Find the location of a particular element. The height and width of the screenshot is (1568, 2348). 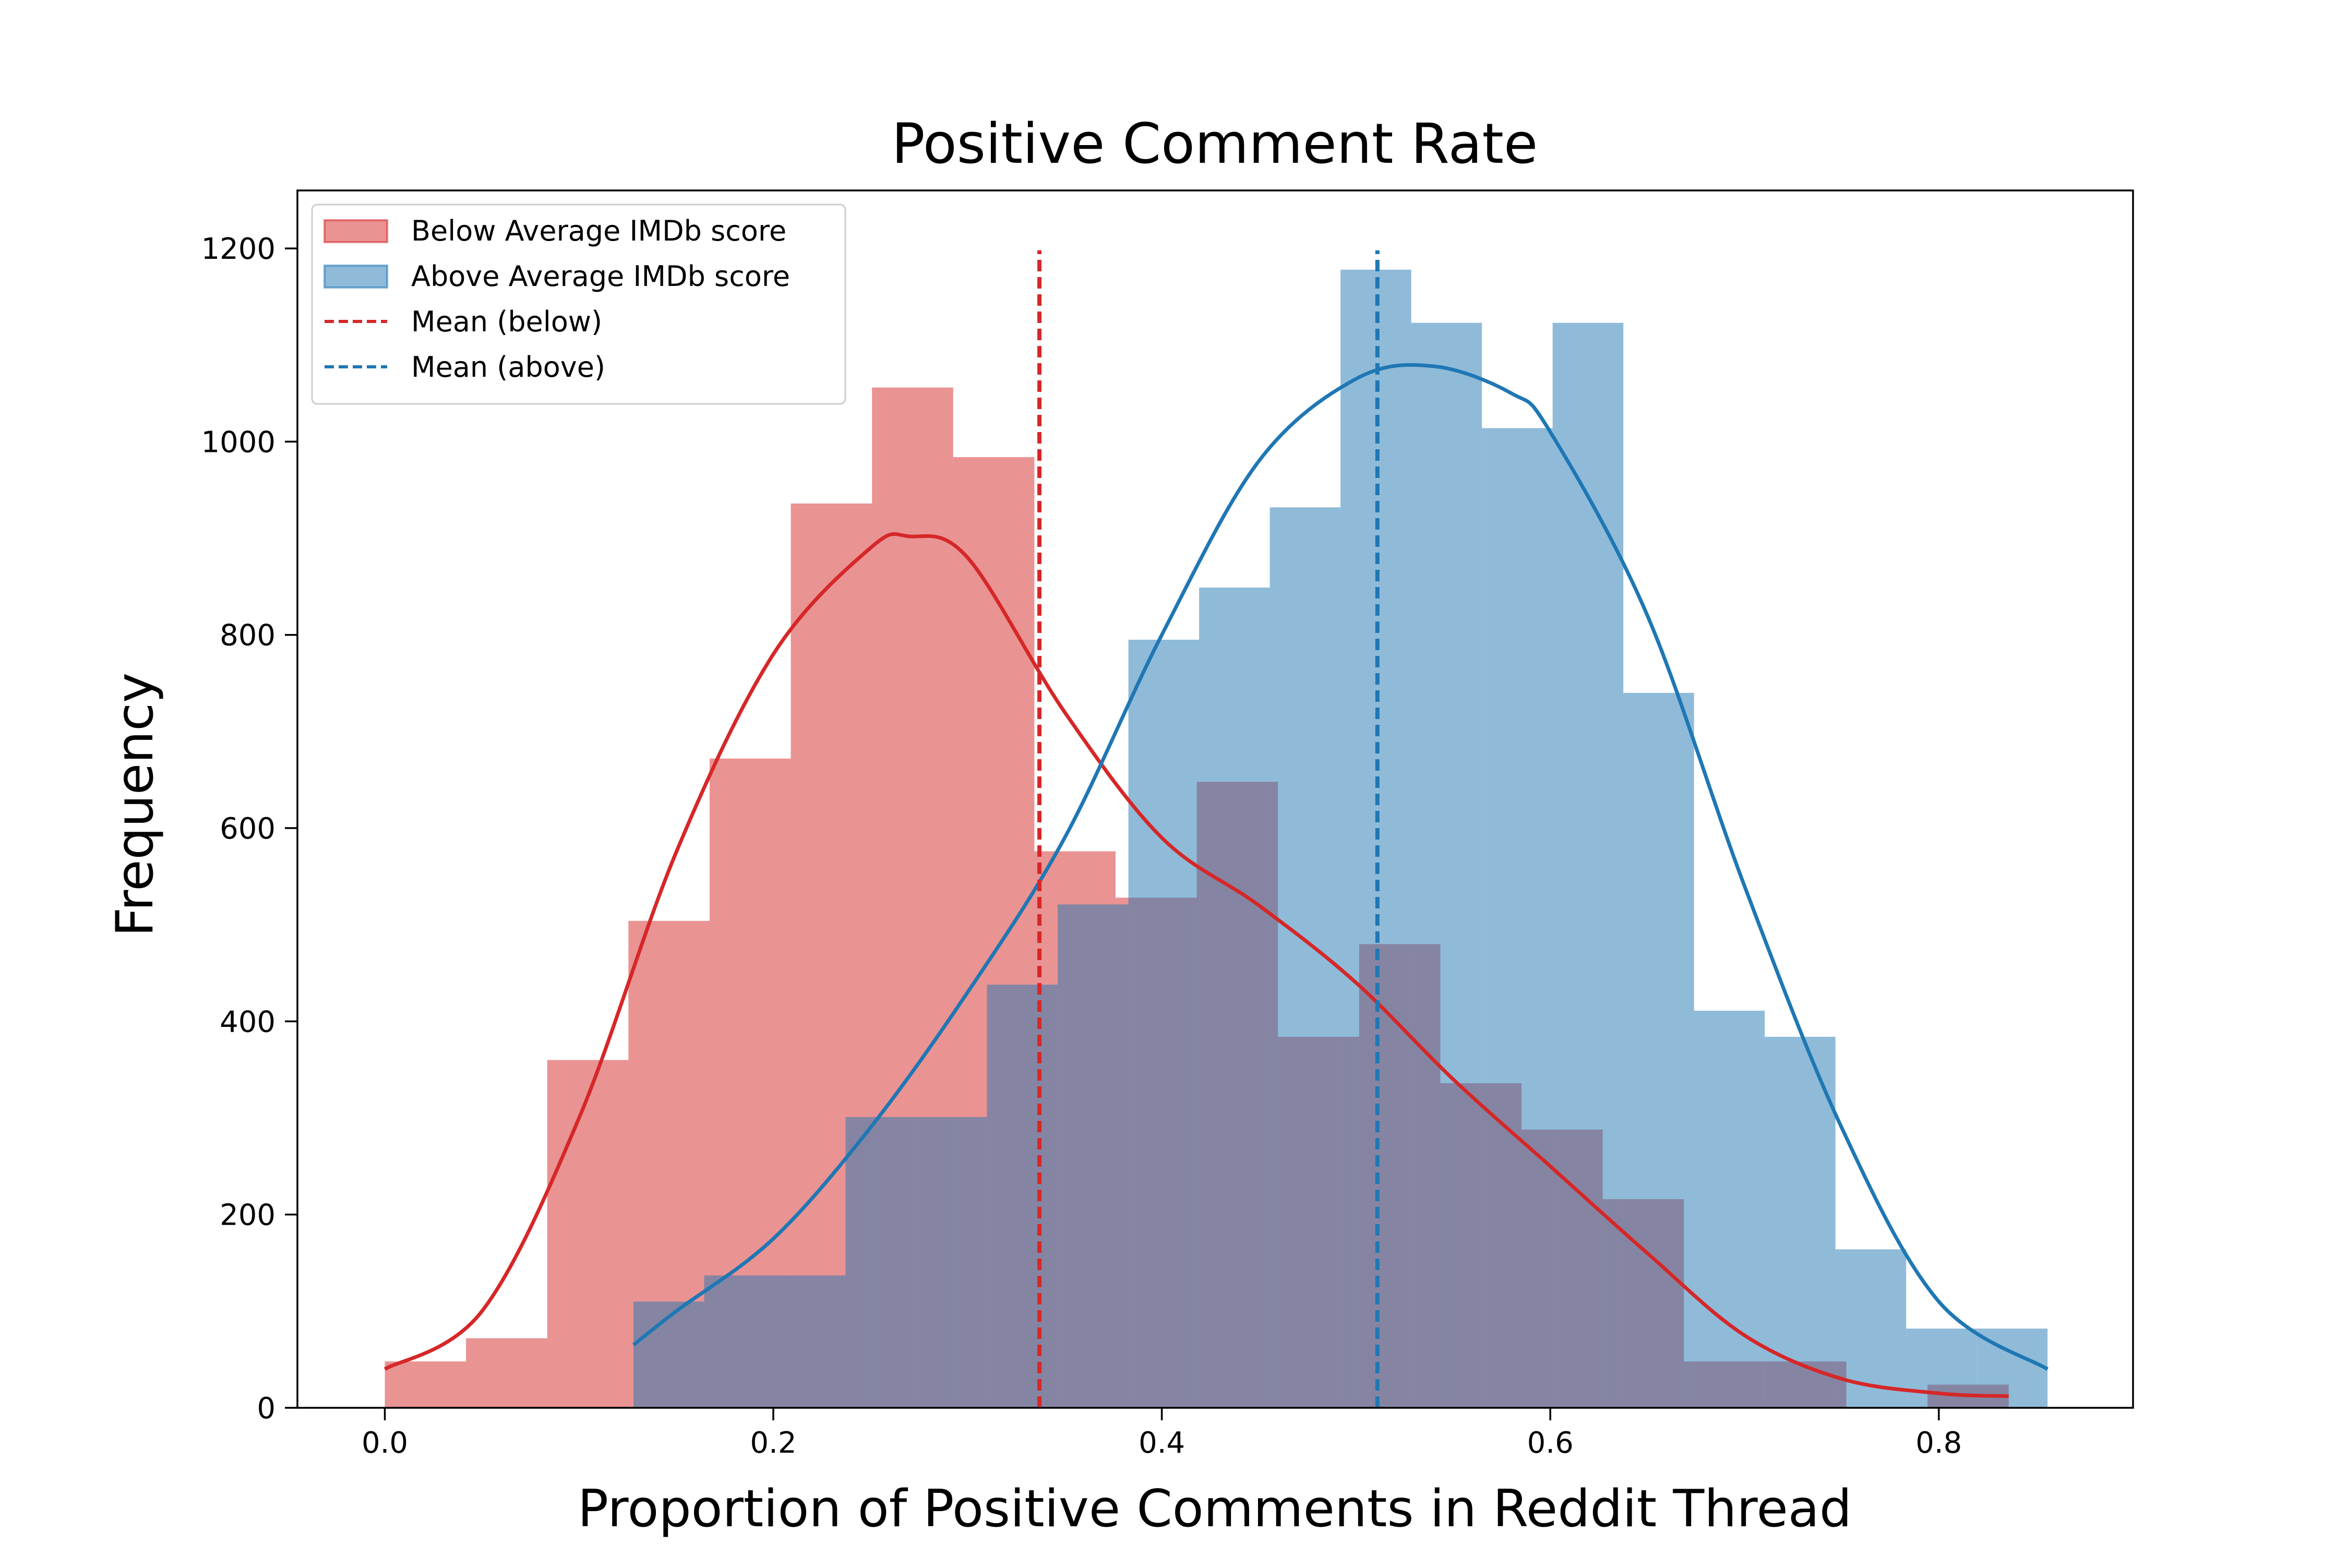

x-tick-label: 0.6 is located at coordinates (1550, 1443).